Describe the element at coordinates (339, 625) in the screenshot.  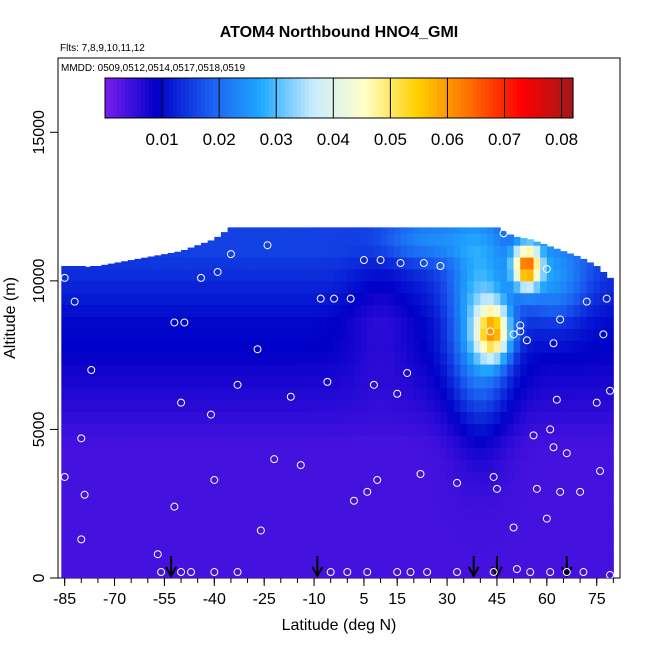
I see `x-axis-label: Latitude (deg N)` at that location.